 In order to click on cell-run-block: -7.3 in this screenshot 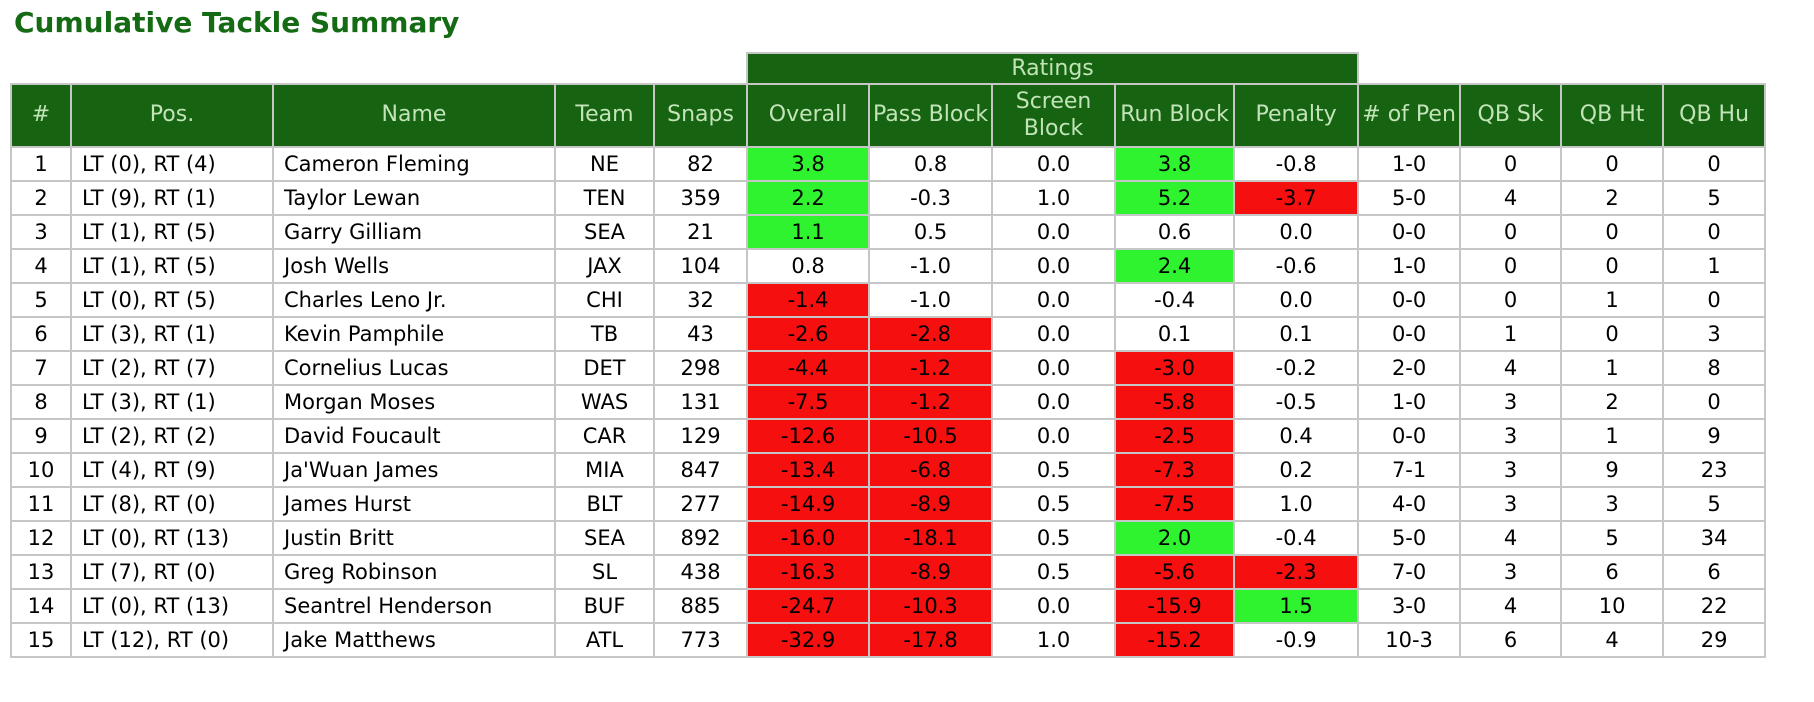, I will do `click(1175, 470)`.